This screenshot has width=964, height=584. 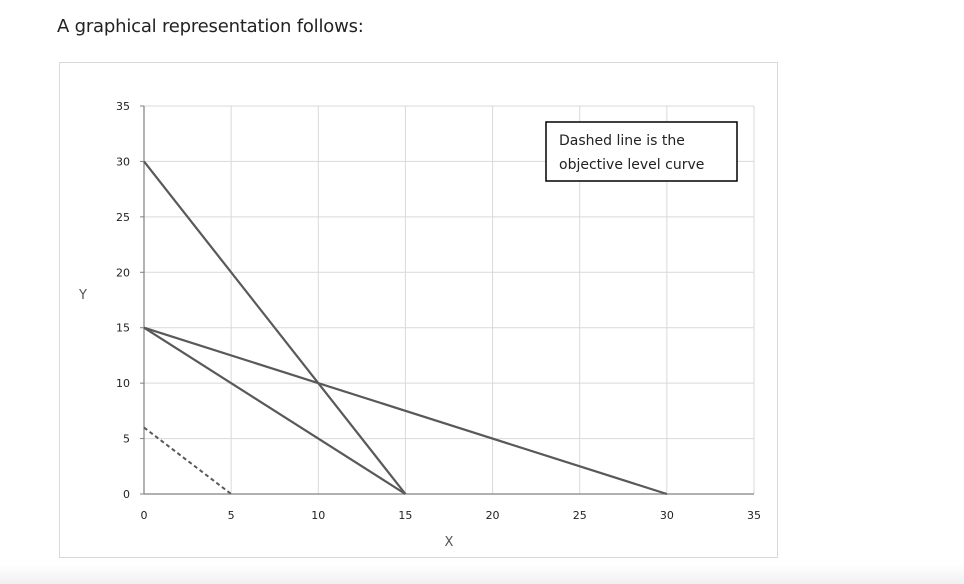 What do you see at coordinates (123, 217) in the screenshot?
I see `y-tick-label: 25` at bounding box center [123, 217].